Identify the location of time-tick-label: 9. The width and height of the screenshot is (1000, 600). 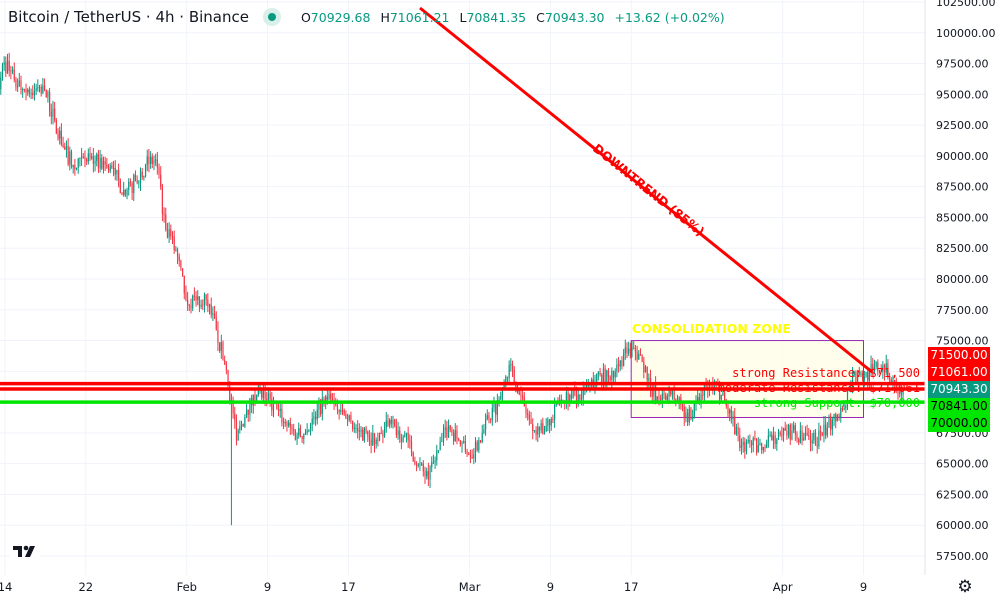
(550, 587).